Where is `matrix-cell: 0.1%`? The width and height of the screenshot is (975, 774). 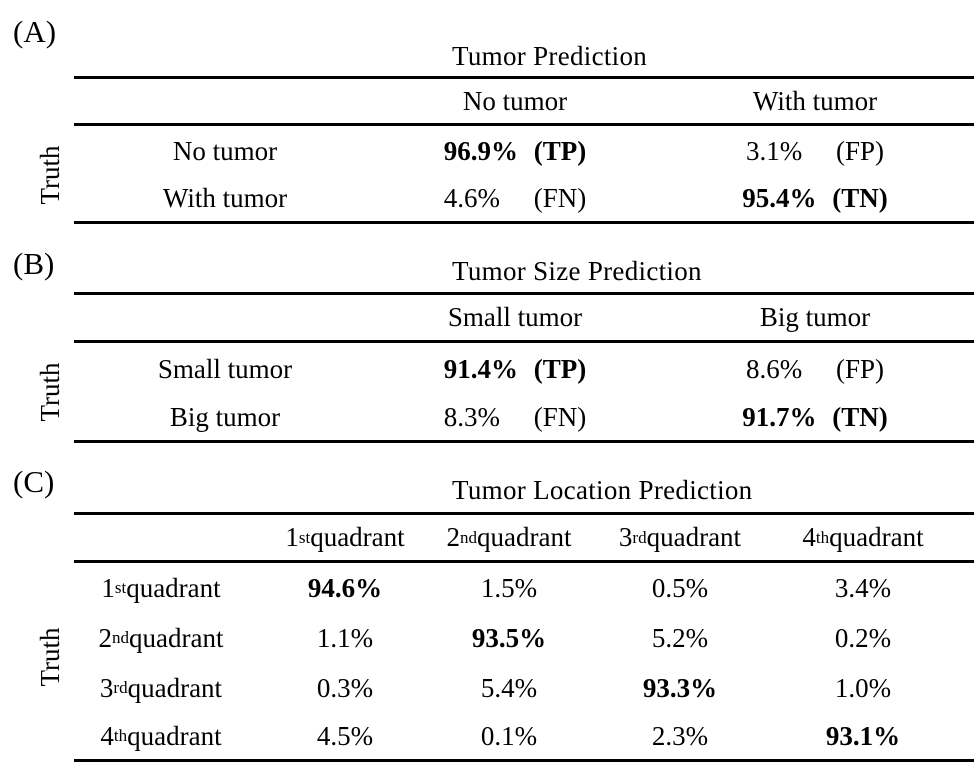
matrix-cell: 0.1% is located at coordinates (509, 735).